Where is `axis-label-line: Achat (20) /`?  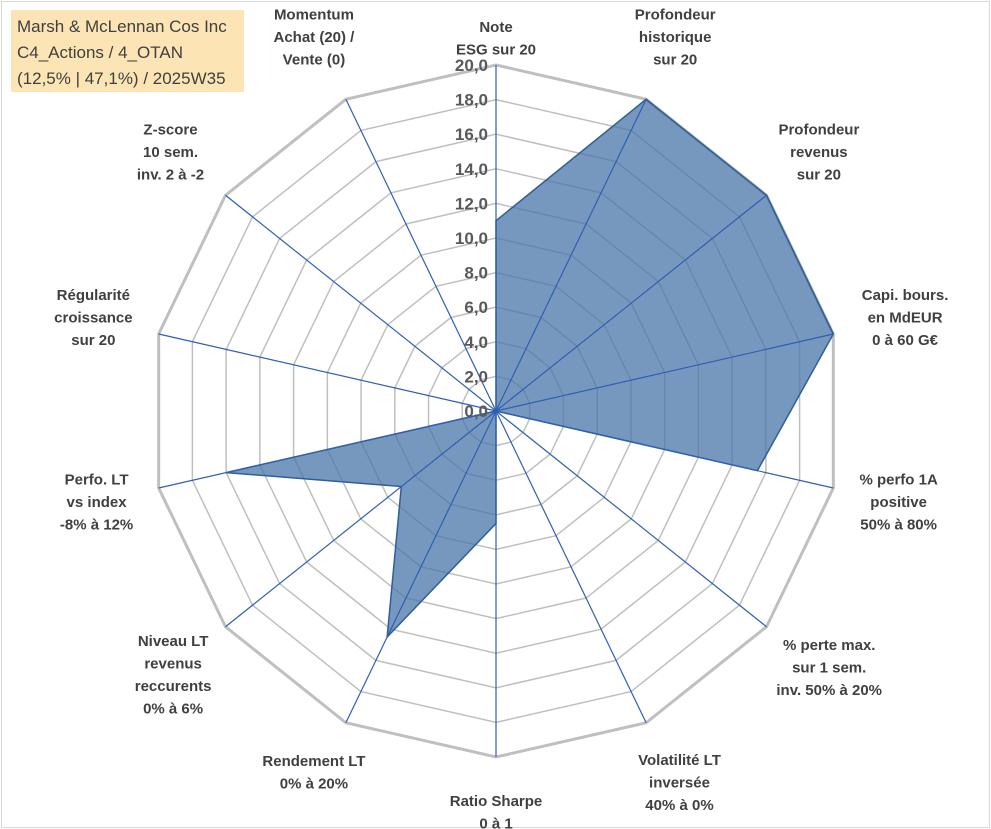 axis-label-line: Achat (20) / is located at coordinates (315, 37).